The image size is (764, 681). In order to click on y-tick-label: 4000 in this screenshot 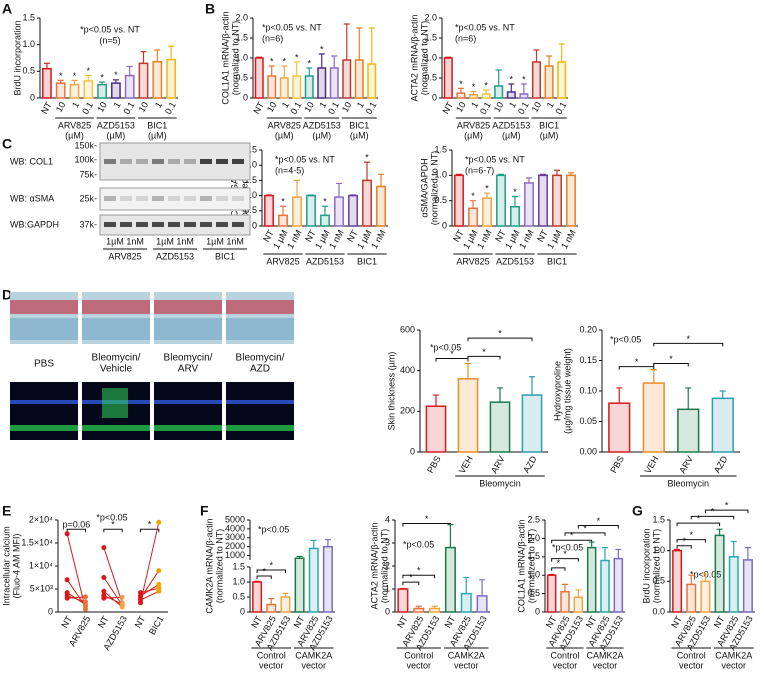, I will do `click(235, 528)`.